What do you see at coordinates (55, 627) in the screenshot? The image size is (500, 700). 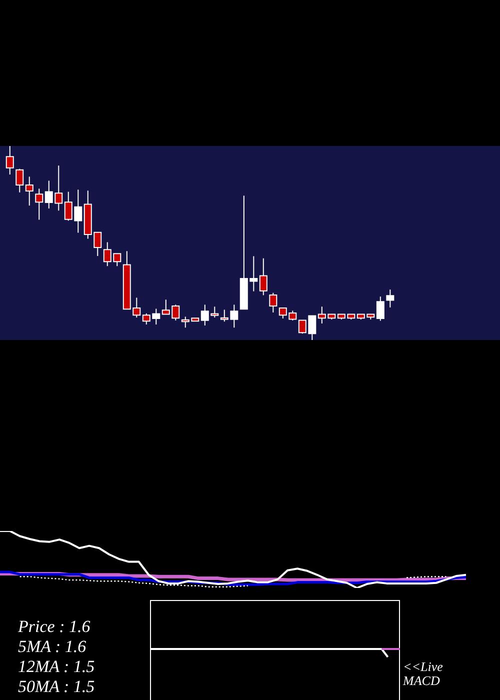 I see `text: Price : 1.6` at bounding box center [55, 627].